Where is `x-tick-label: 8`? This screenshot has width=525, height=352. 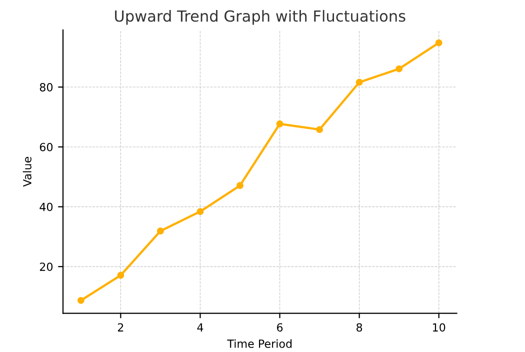
x-tick-label: 8 is located at coordinates (359, 327).